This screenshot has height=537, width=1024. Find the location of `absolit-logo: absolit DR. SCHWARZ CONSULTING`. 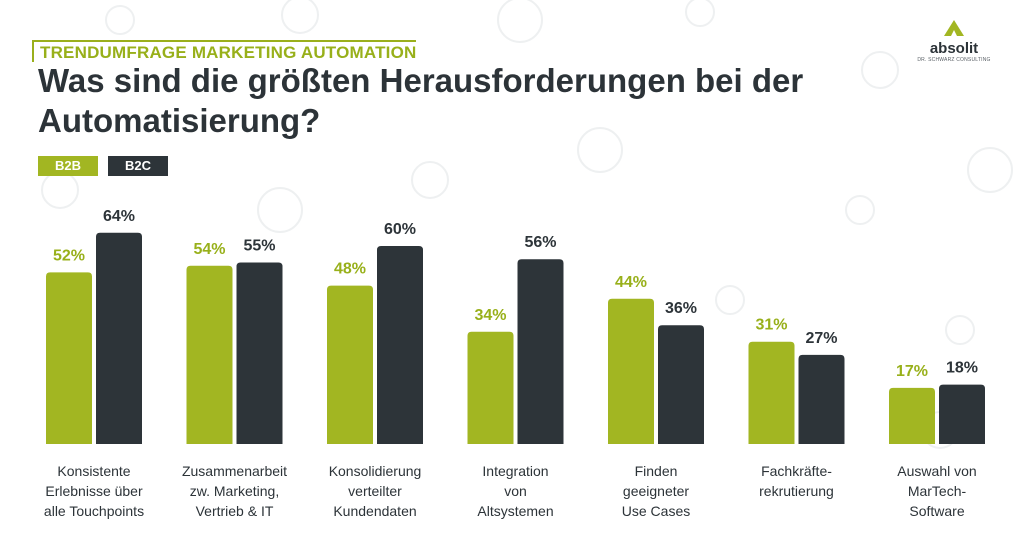

absolit-logo: absolit DR. SCHWARZ CONSULTING is located at coordinates (954, 41).